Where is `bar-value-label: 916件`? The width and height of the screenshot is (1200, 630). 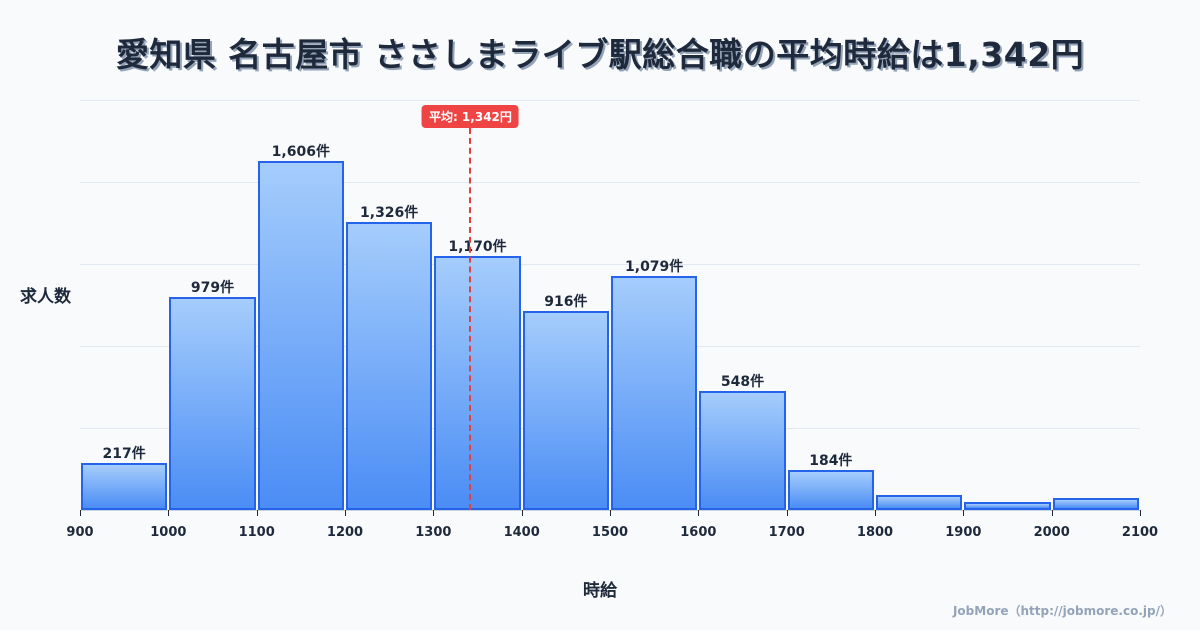
bar-value-label: 916件 is located at coordinates (566, 301).